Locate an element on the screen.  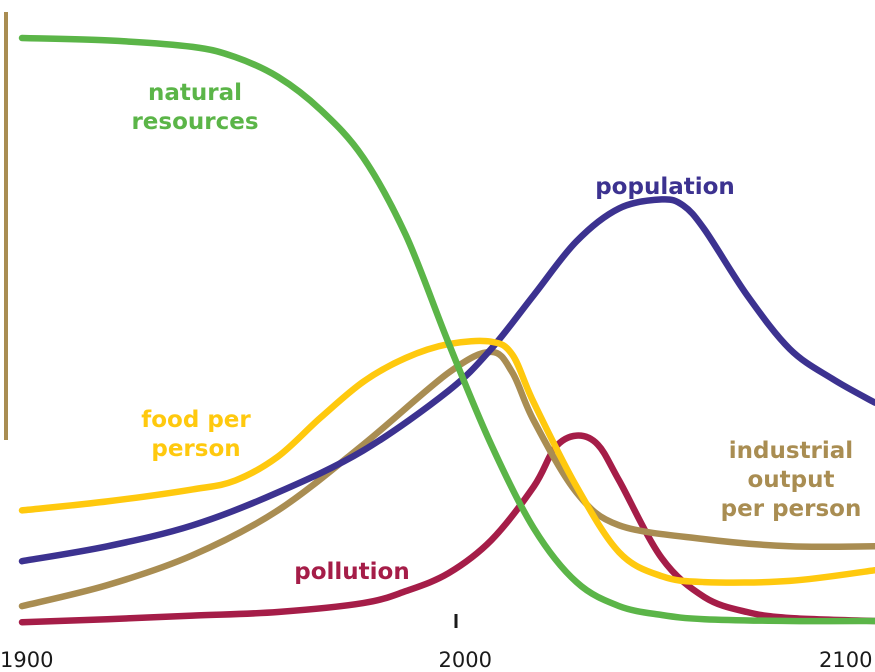
series-label-line: pollution is located at coordinates (351, 572).